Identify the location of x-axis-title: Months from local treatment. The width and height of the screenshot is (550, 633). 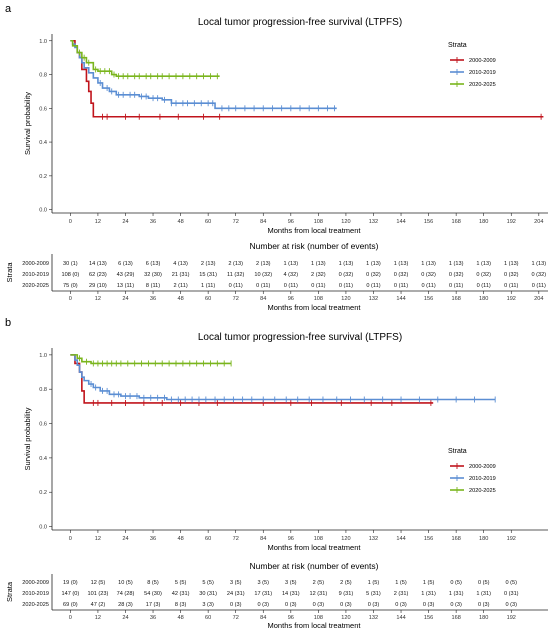
(315, 230).